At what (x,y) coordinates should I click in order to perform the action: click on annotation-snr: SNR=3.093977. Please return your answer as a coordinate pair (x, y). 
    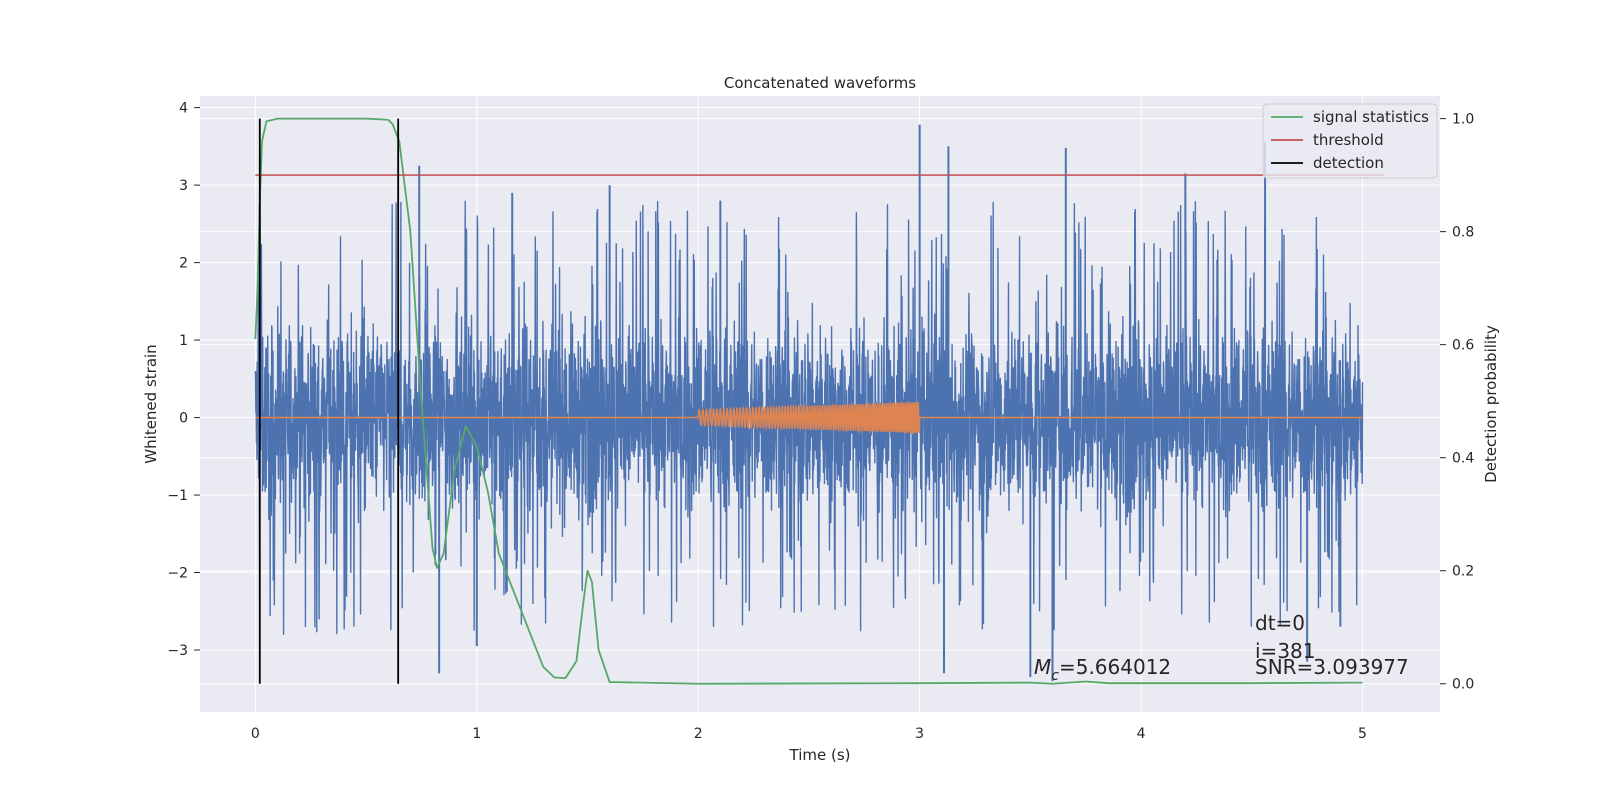
    Looking at the image, I should click on (1332, 667).